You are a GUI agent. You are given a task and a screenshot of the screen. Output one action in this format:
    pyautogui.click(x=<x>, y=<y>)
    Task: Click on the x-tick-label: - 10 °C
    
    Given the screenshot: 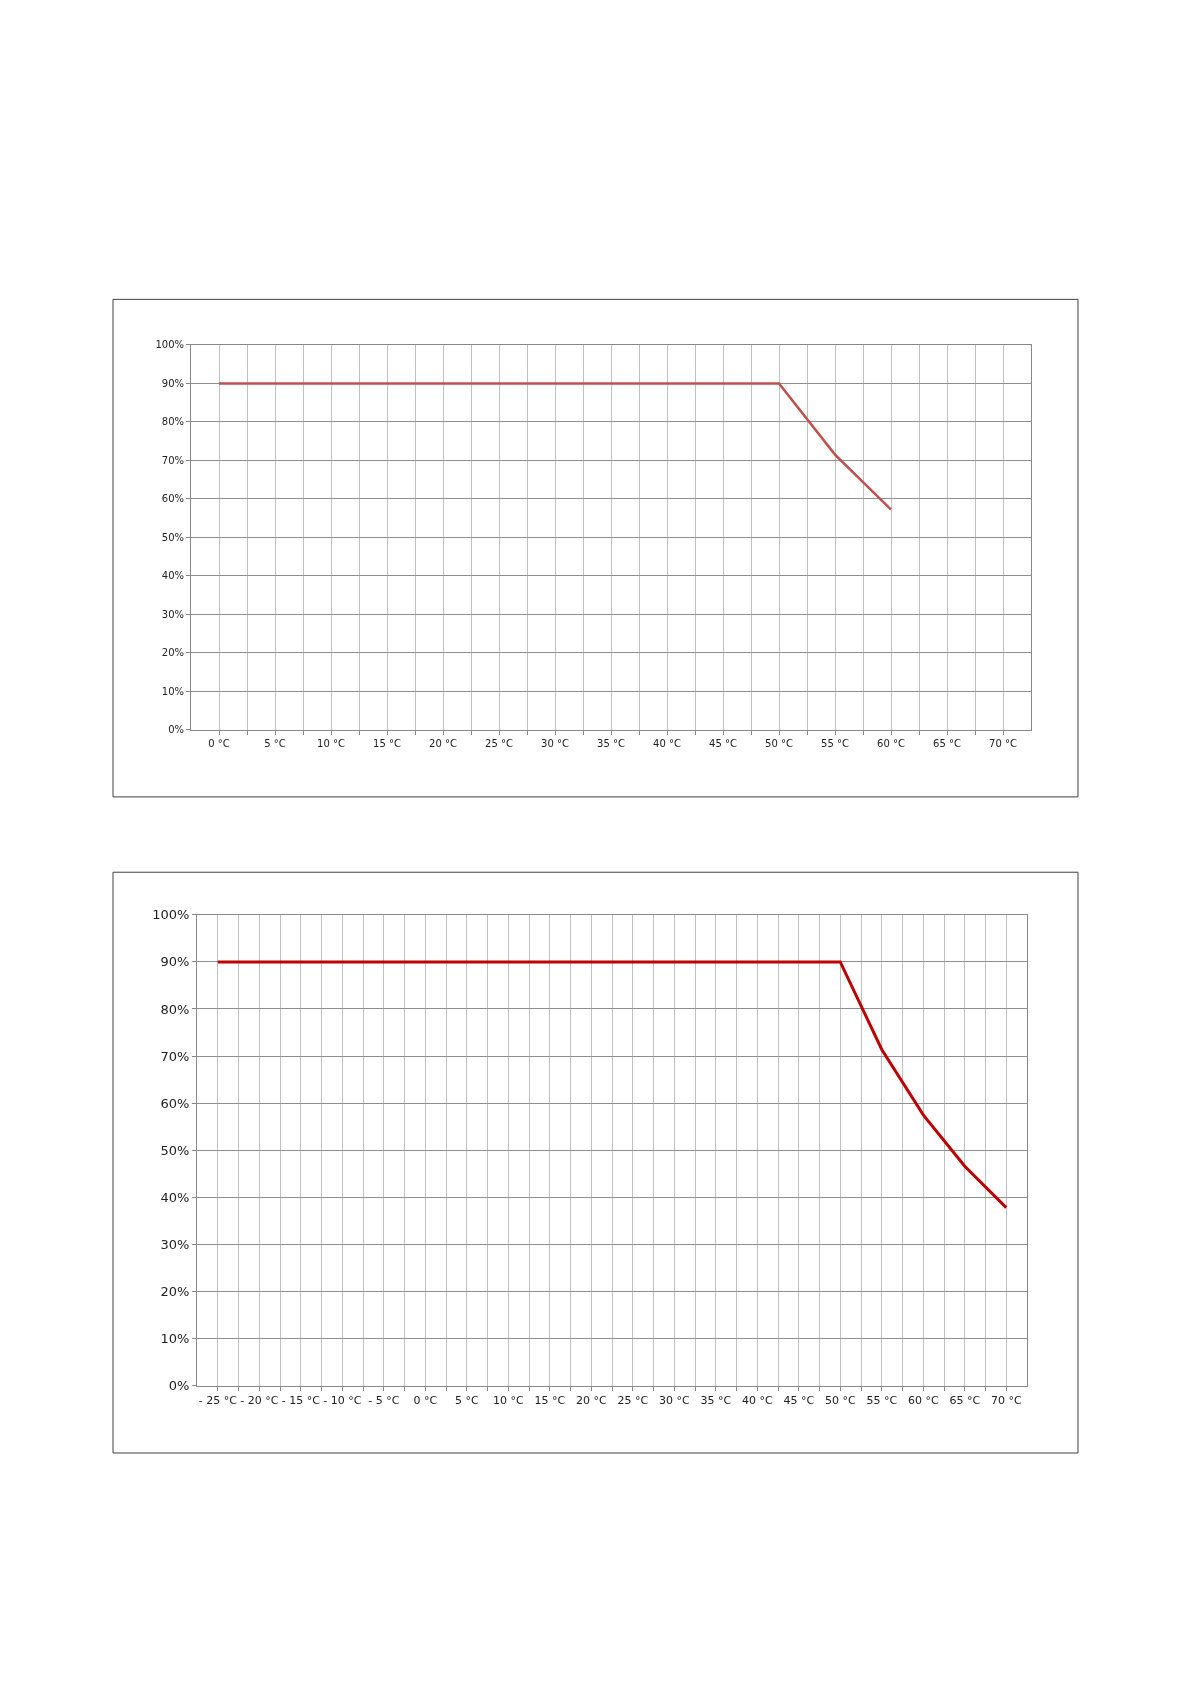 What is the action you would take?
    pyautogui.click(x=342, y=1400)
    